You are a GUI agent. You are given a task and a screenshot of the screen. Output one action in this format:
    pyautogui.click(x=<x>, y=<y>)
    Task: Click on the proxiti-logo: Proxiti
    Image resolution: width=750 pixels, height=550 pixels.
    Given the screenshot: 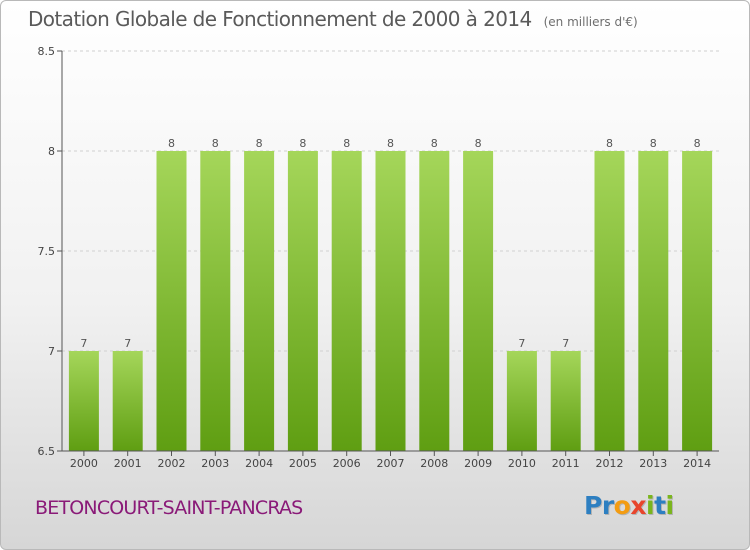 What is the action you would take?
    pyautogui.click(x=629, y=505)
    